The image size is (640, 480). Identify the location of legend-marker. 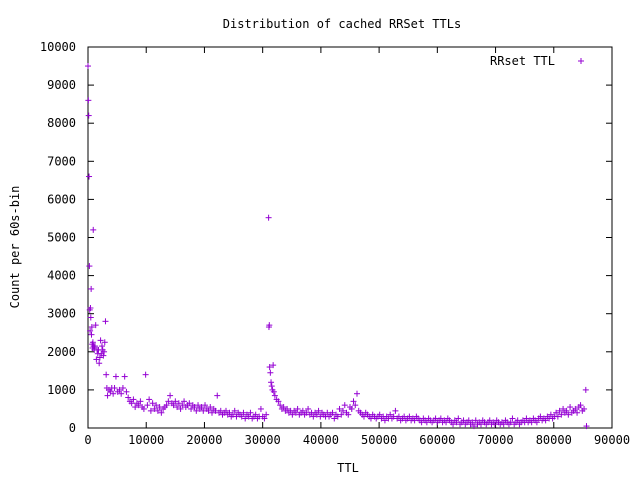
(581, 61).